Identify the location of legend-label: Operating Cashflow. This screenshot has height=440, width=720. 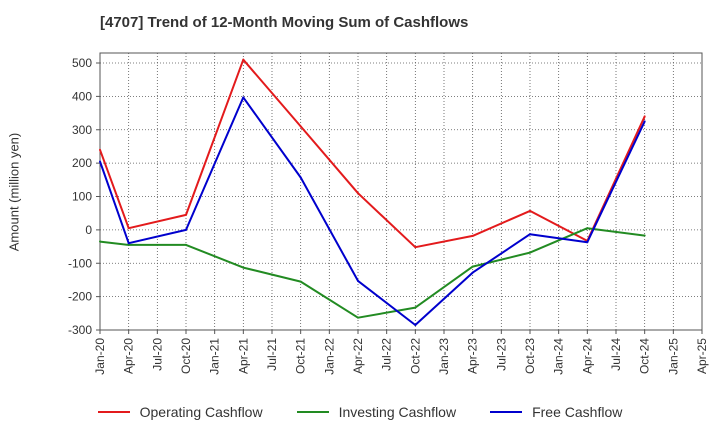
(201, 412).